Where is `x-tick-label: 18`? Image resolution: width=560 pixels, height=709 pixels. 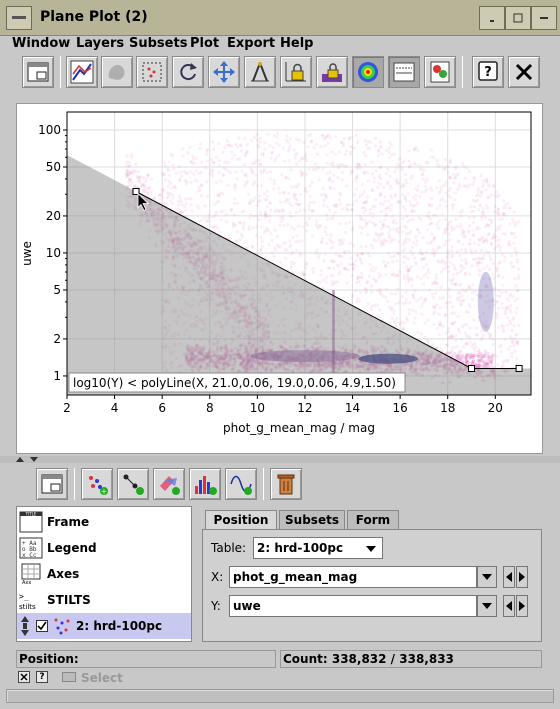 x-tick-label: 18 is located at coordinates (447, 408).